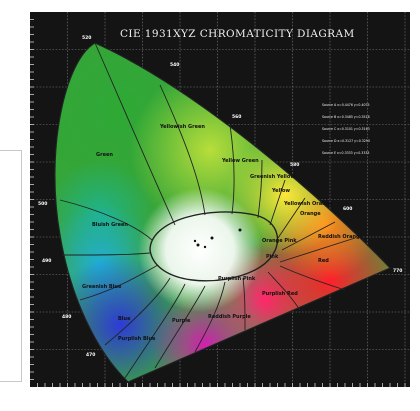 The width and height of the screenshot is (420, 411). What do you see at coordinates (279, 241) in the screenshot?
I see `region-label-orange-pink: Orange Pink` at bounding box center [279, 241].